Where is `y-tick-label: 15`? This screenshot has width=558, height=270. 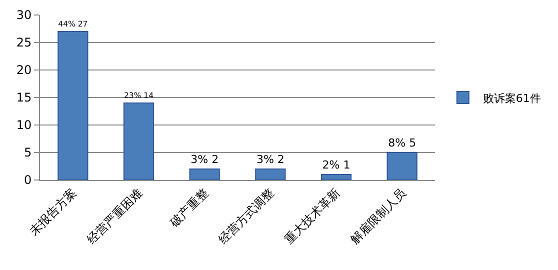 y-tick-label: 15 is located at coordinates (24, 97).